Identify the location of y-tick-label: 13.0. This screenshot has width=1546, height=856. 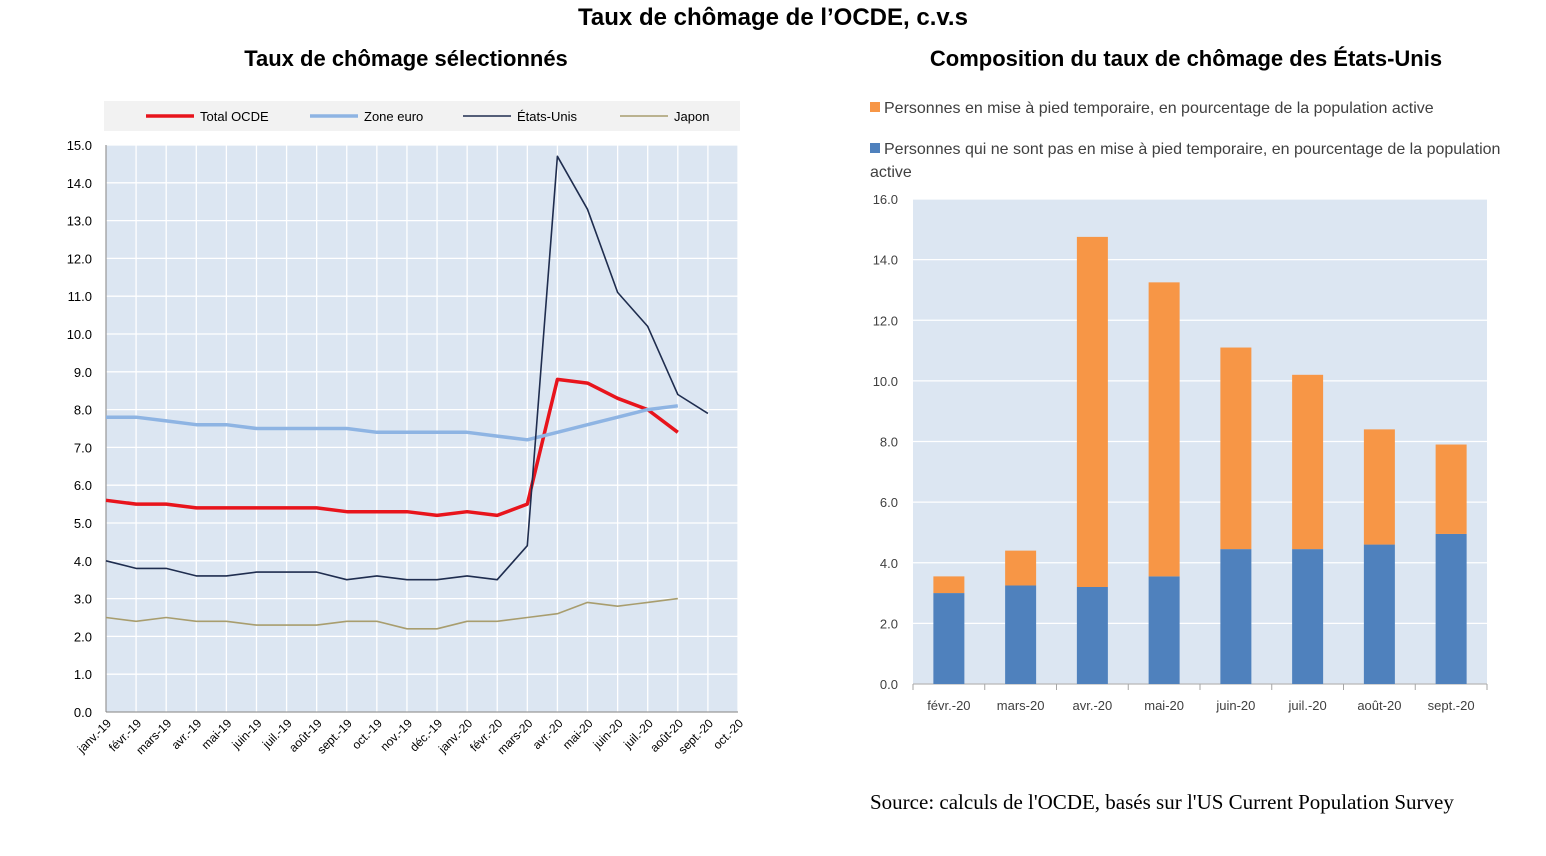
(79, 221).